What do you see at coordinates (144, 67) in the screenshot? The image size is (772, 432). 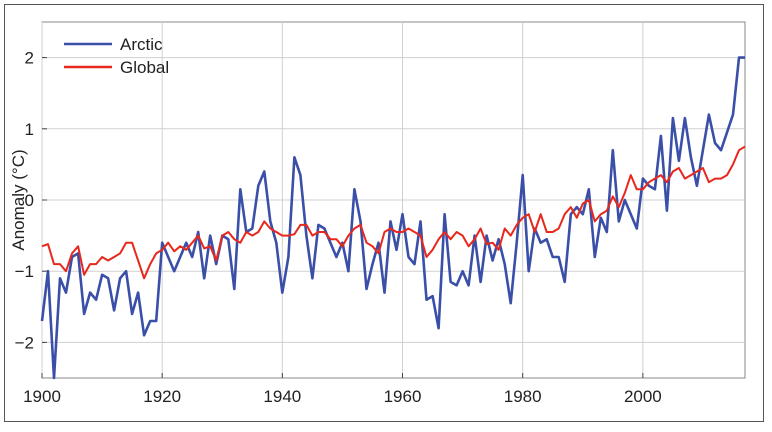 I see `legend-label-global: Global` at bounding box center [144, 67].